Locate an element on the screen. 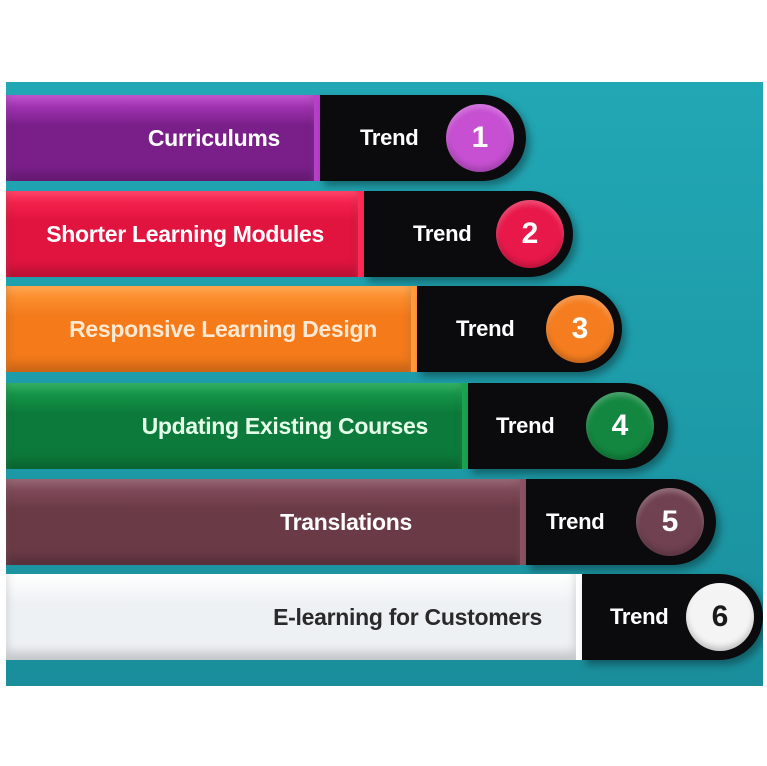 Image resolution: width=767 pixels, height=766 pixels. trend-number-badge: 2 is located at coordinates (530, 234).